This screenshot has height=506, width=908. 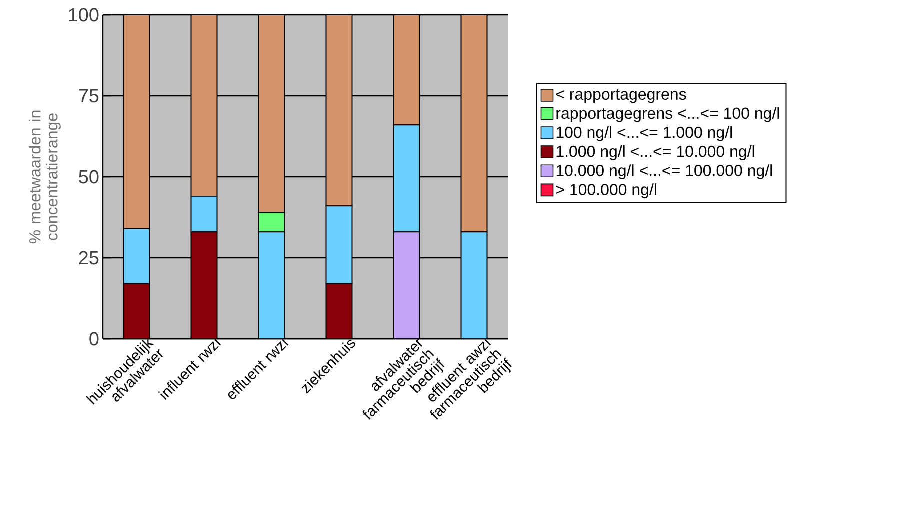 What do you see at coordinates (644, 134) in the screenshot?
I see `legend-label: 100 ng/l <...<= 1.000 ng/l` at bounding box center [644, 134].